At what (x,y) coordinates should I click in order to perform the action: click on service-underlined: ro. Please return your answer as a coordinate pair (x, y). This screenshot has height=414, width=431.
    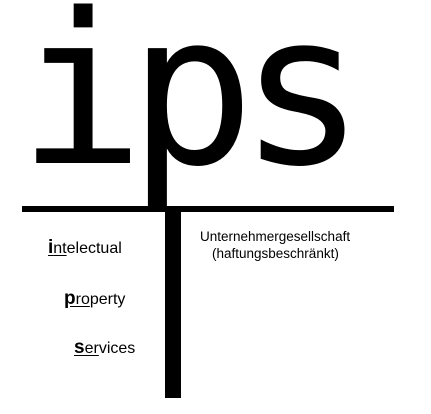
    Looking at the image, I should click on (82, 299).